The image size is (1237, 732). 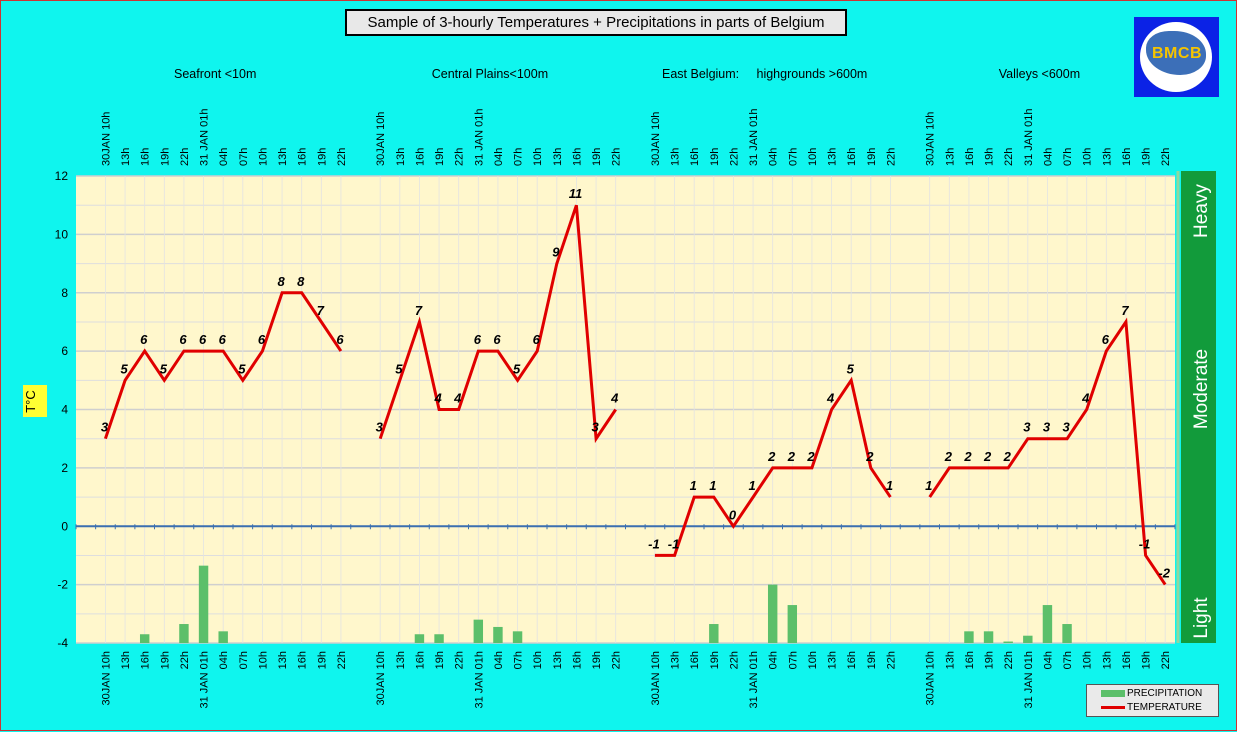 What do you see at coordinates (224, 157) in the screenshot?
I see `x-tick-label-top: 04h` at bounding box center [224, 157].